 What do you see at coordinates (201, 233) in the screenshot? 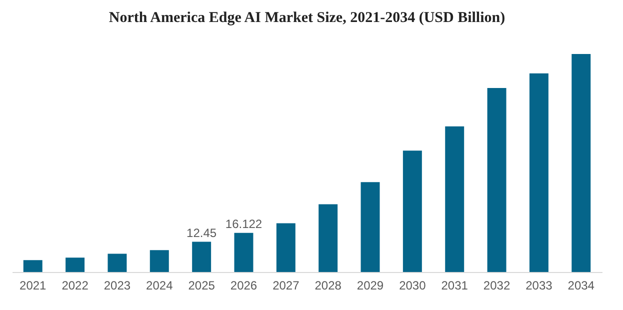
I see `data-label: 12.45` at bounding box center [201, 233].